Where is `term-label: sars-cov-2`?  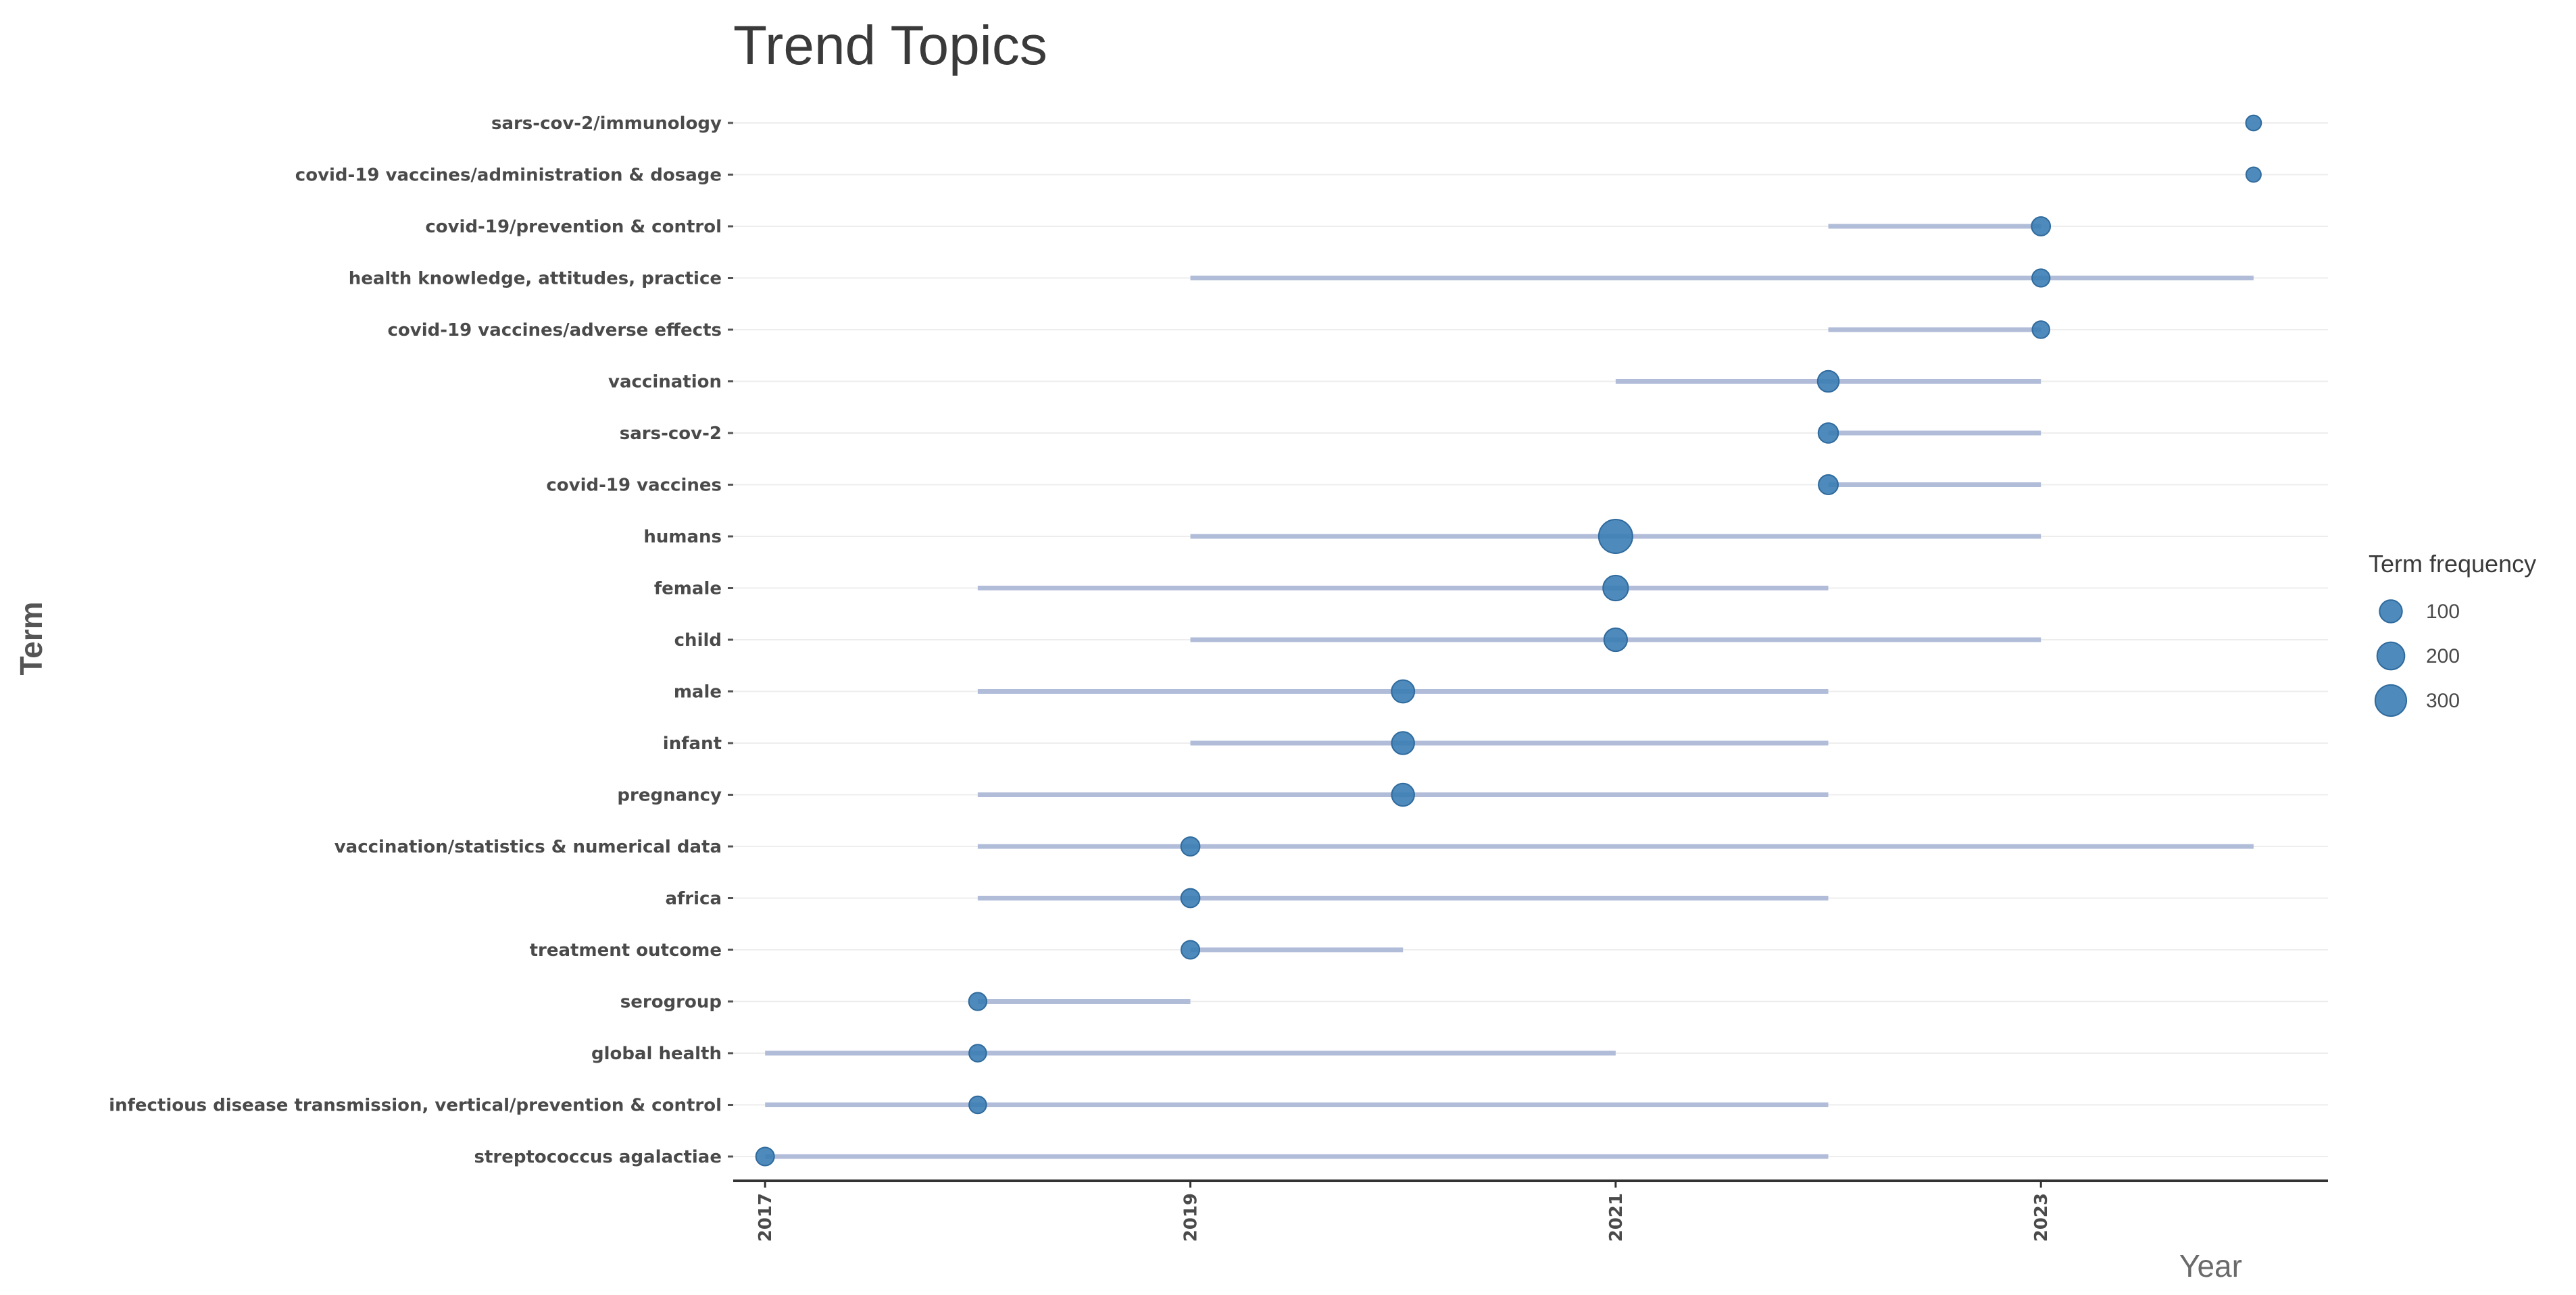 term-label: sars-cov-2 is located at coordinates (671, 434).